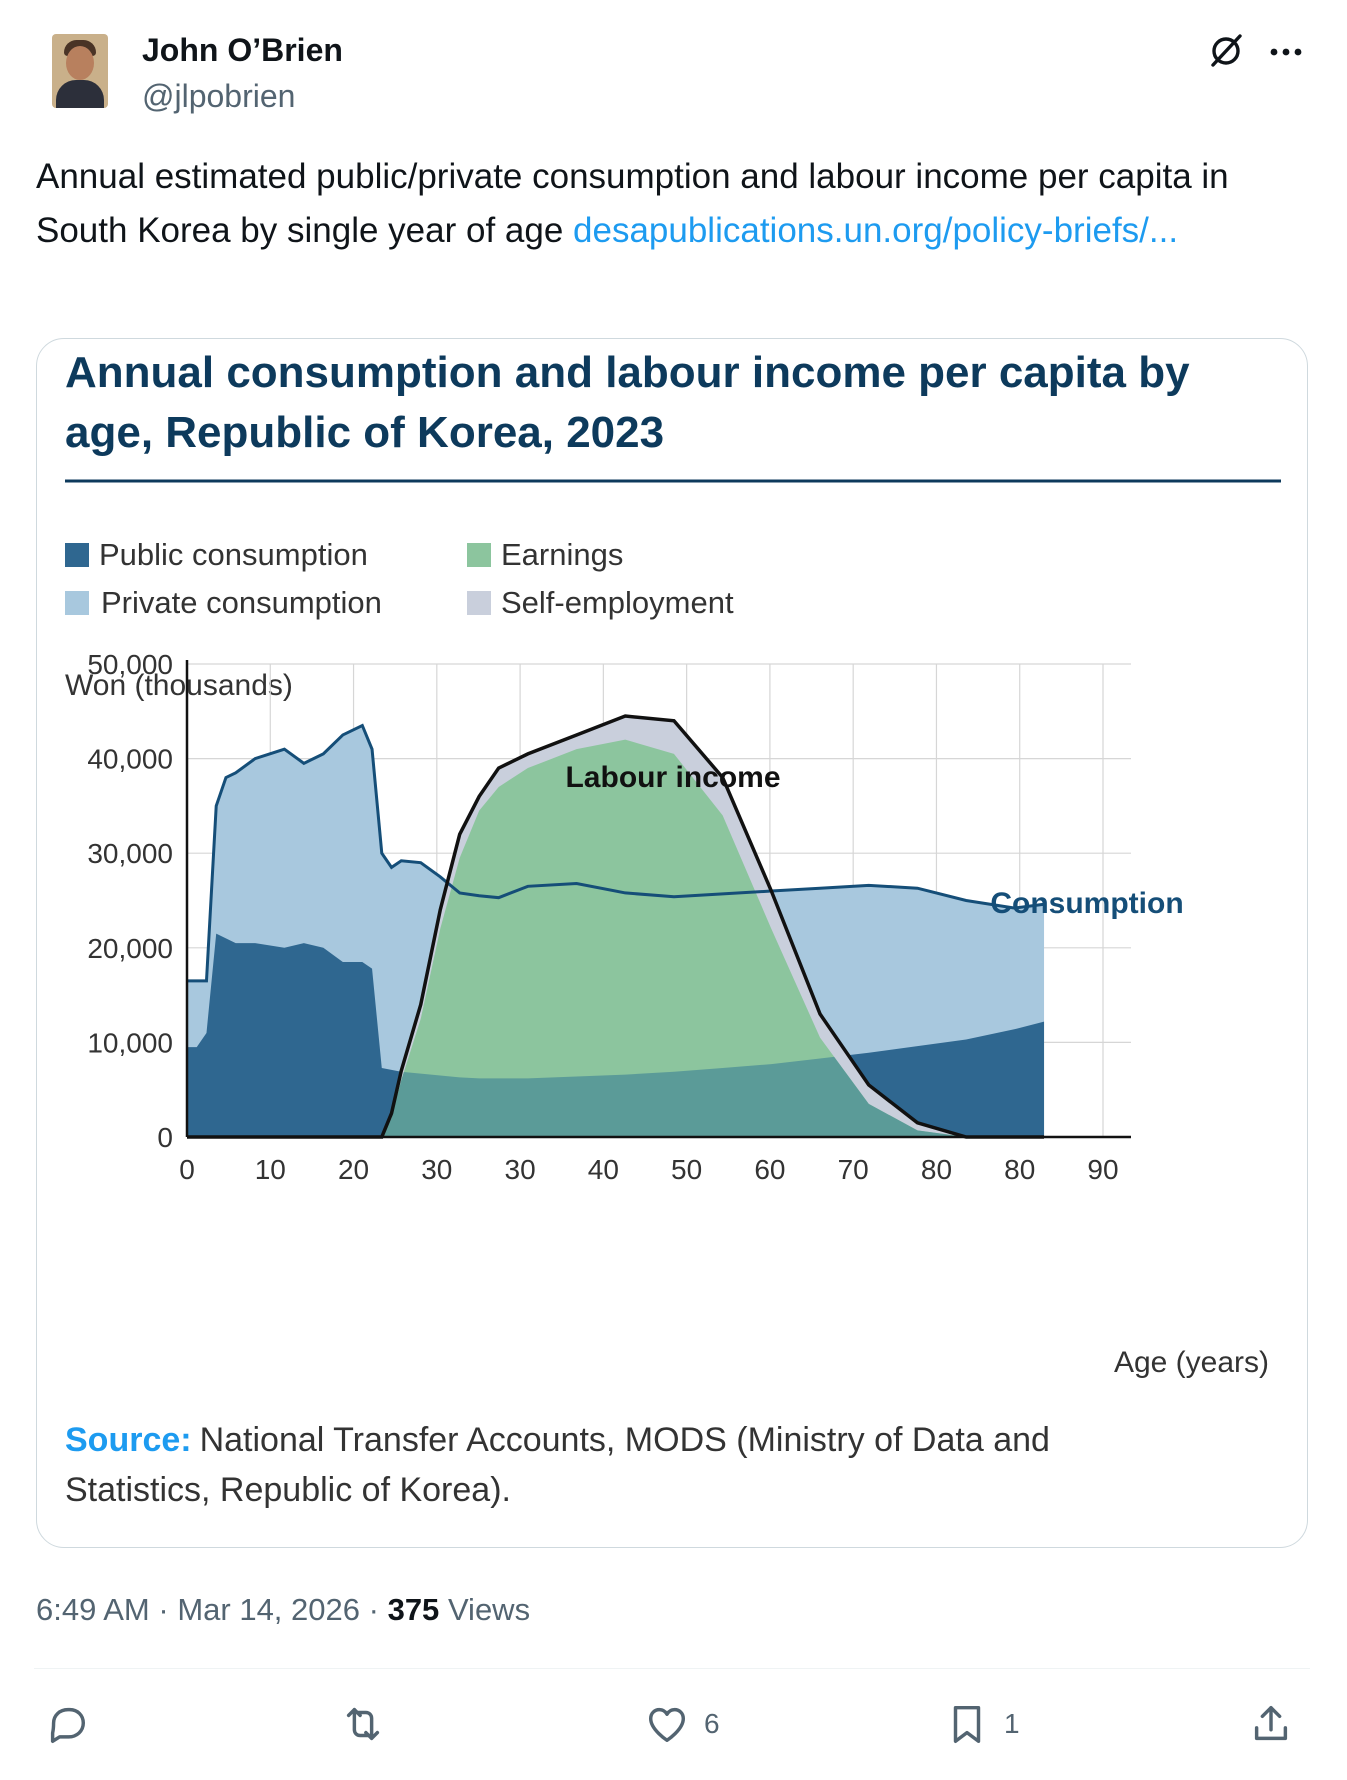  What do you see at coordinates (1086, 903) in the screenshot?
I see `consumption-annotation: Consumption` at bounding box center [1086, 903].